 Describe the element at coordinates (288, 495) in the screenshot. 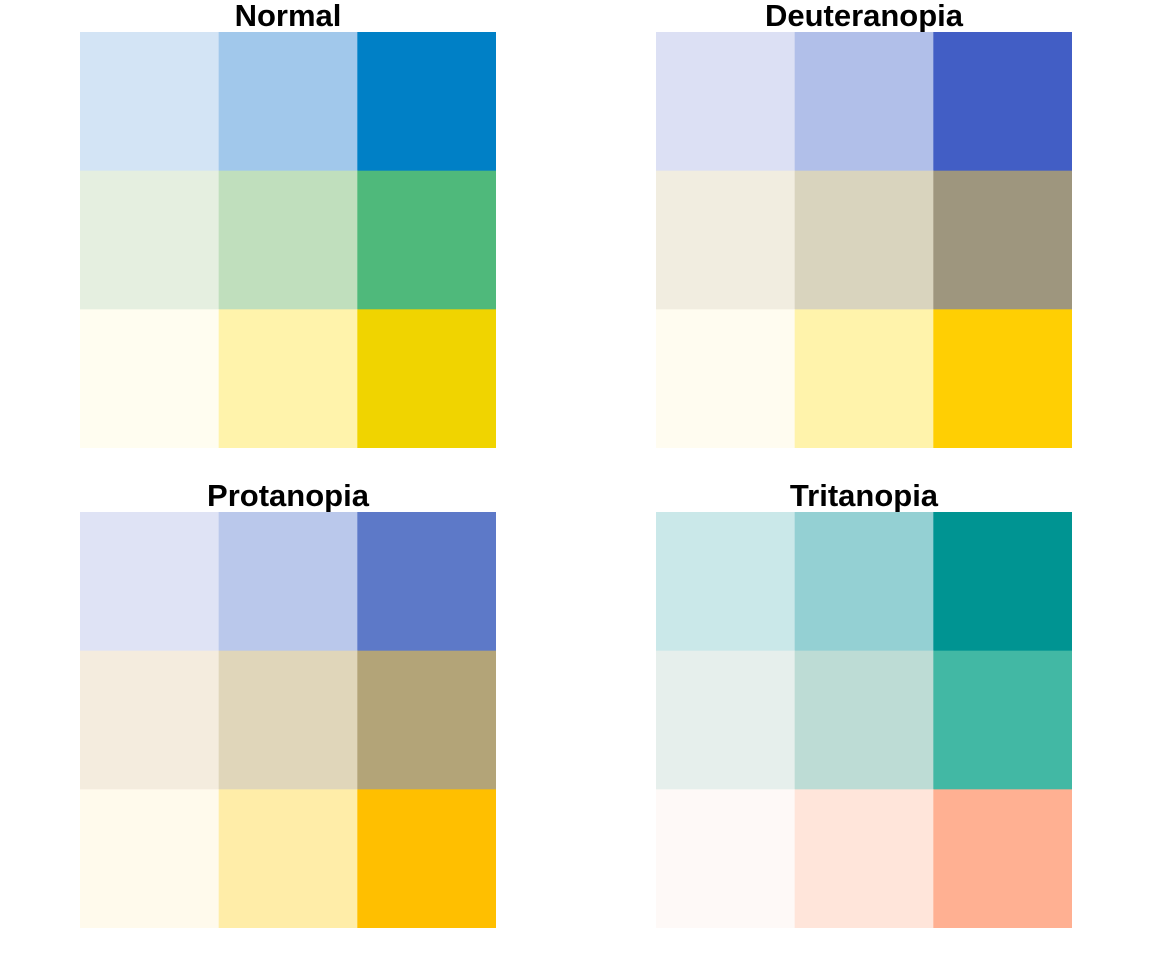

I see `panel-title-protanopia: Protanopia` at that location.